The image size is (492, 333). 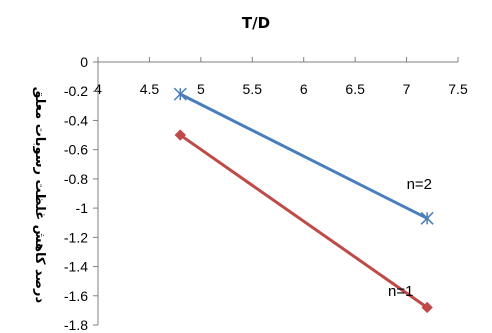 What do you see at coordinates (82, 208) in the screenshot?
I see `y-tick-label: -1` at bounding box center [82, 208].